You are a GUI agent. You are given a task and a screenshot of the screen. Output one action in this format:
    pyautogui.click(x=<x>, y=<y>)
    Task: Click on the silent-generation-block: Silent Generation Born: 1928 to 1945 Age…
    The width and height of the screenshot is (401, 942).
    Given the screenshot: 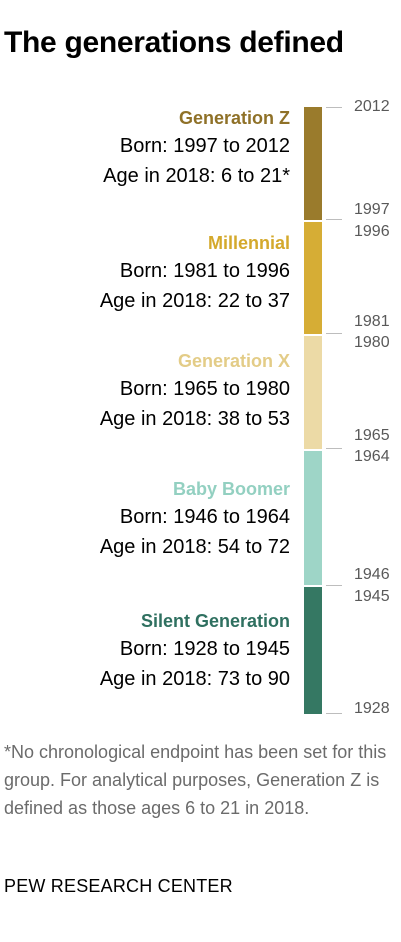 What is the action you would take?
    pyautogui.click(x=147, y=651)
    